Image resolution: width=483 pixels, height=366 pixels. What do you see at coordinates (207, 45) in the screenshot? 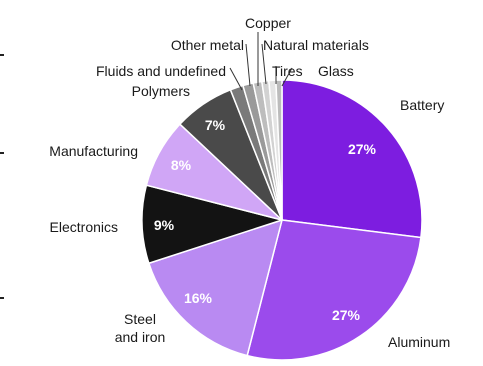
I see `slice-category-label: Other metal` at bounding box center [207, 45].